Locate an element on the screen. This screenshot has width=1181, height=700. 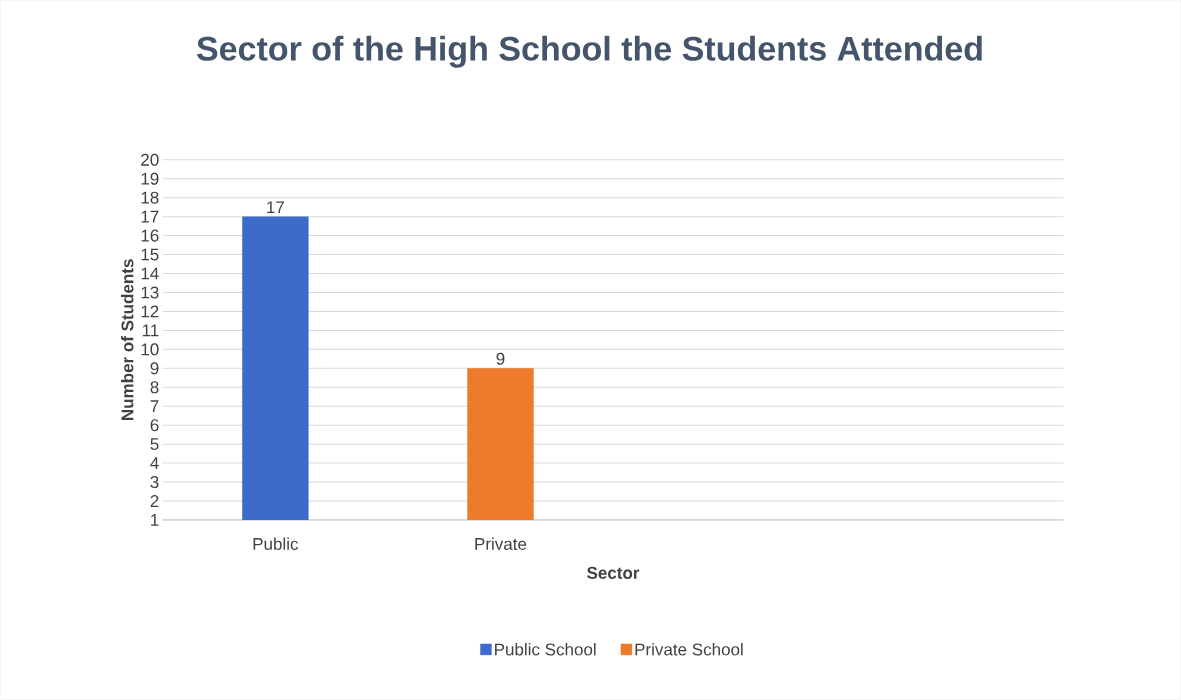
y-axis-title: Number of Students is located at coordinates (127, 340).